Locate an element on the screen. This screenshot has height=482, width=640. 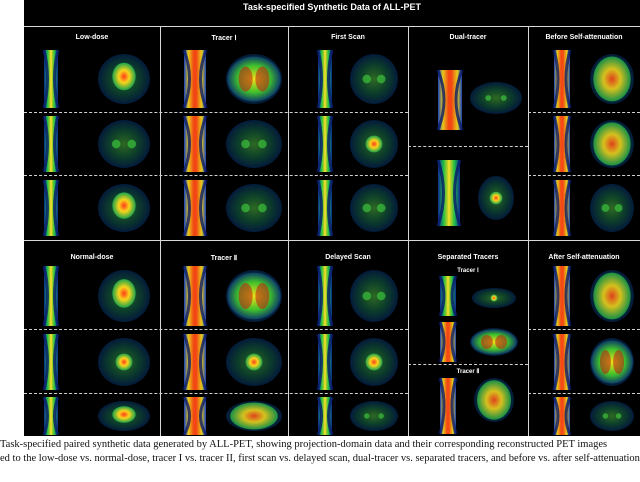
top-border is located at coordinates (332, 26).